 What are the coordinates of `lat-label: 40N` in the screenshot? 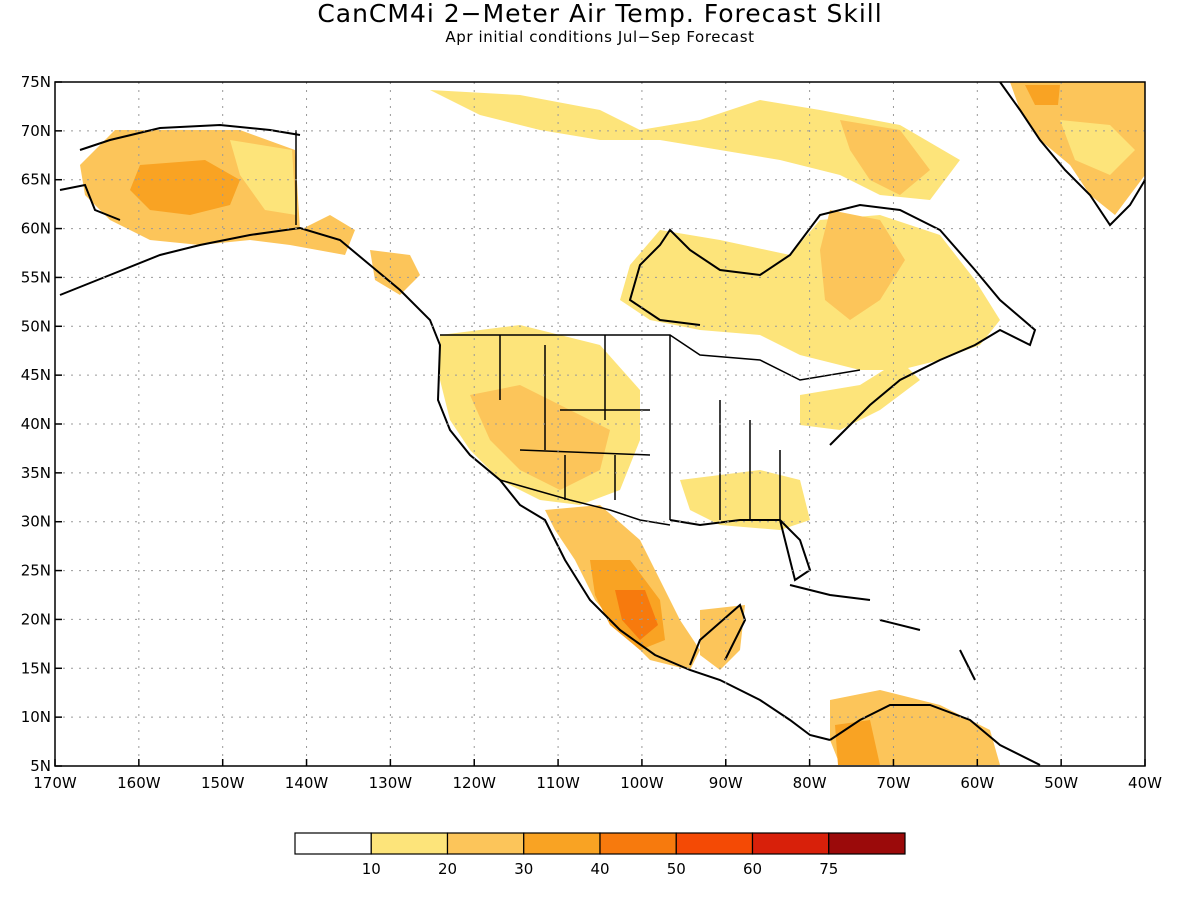 It's located at (36, 424).